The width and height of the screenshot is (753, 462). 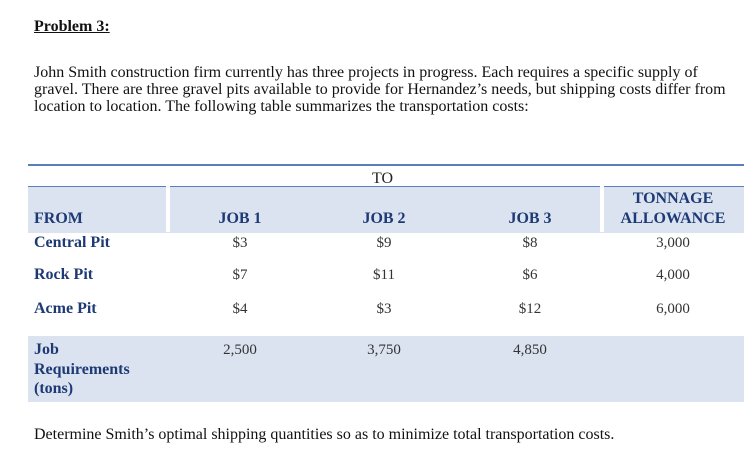 What do you see at coordinates (530, 243) in the screenshot?
I see `cost-central-job3: $8` at bounding box center [530, 243].